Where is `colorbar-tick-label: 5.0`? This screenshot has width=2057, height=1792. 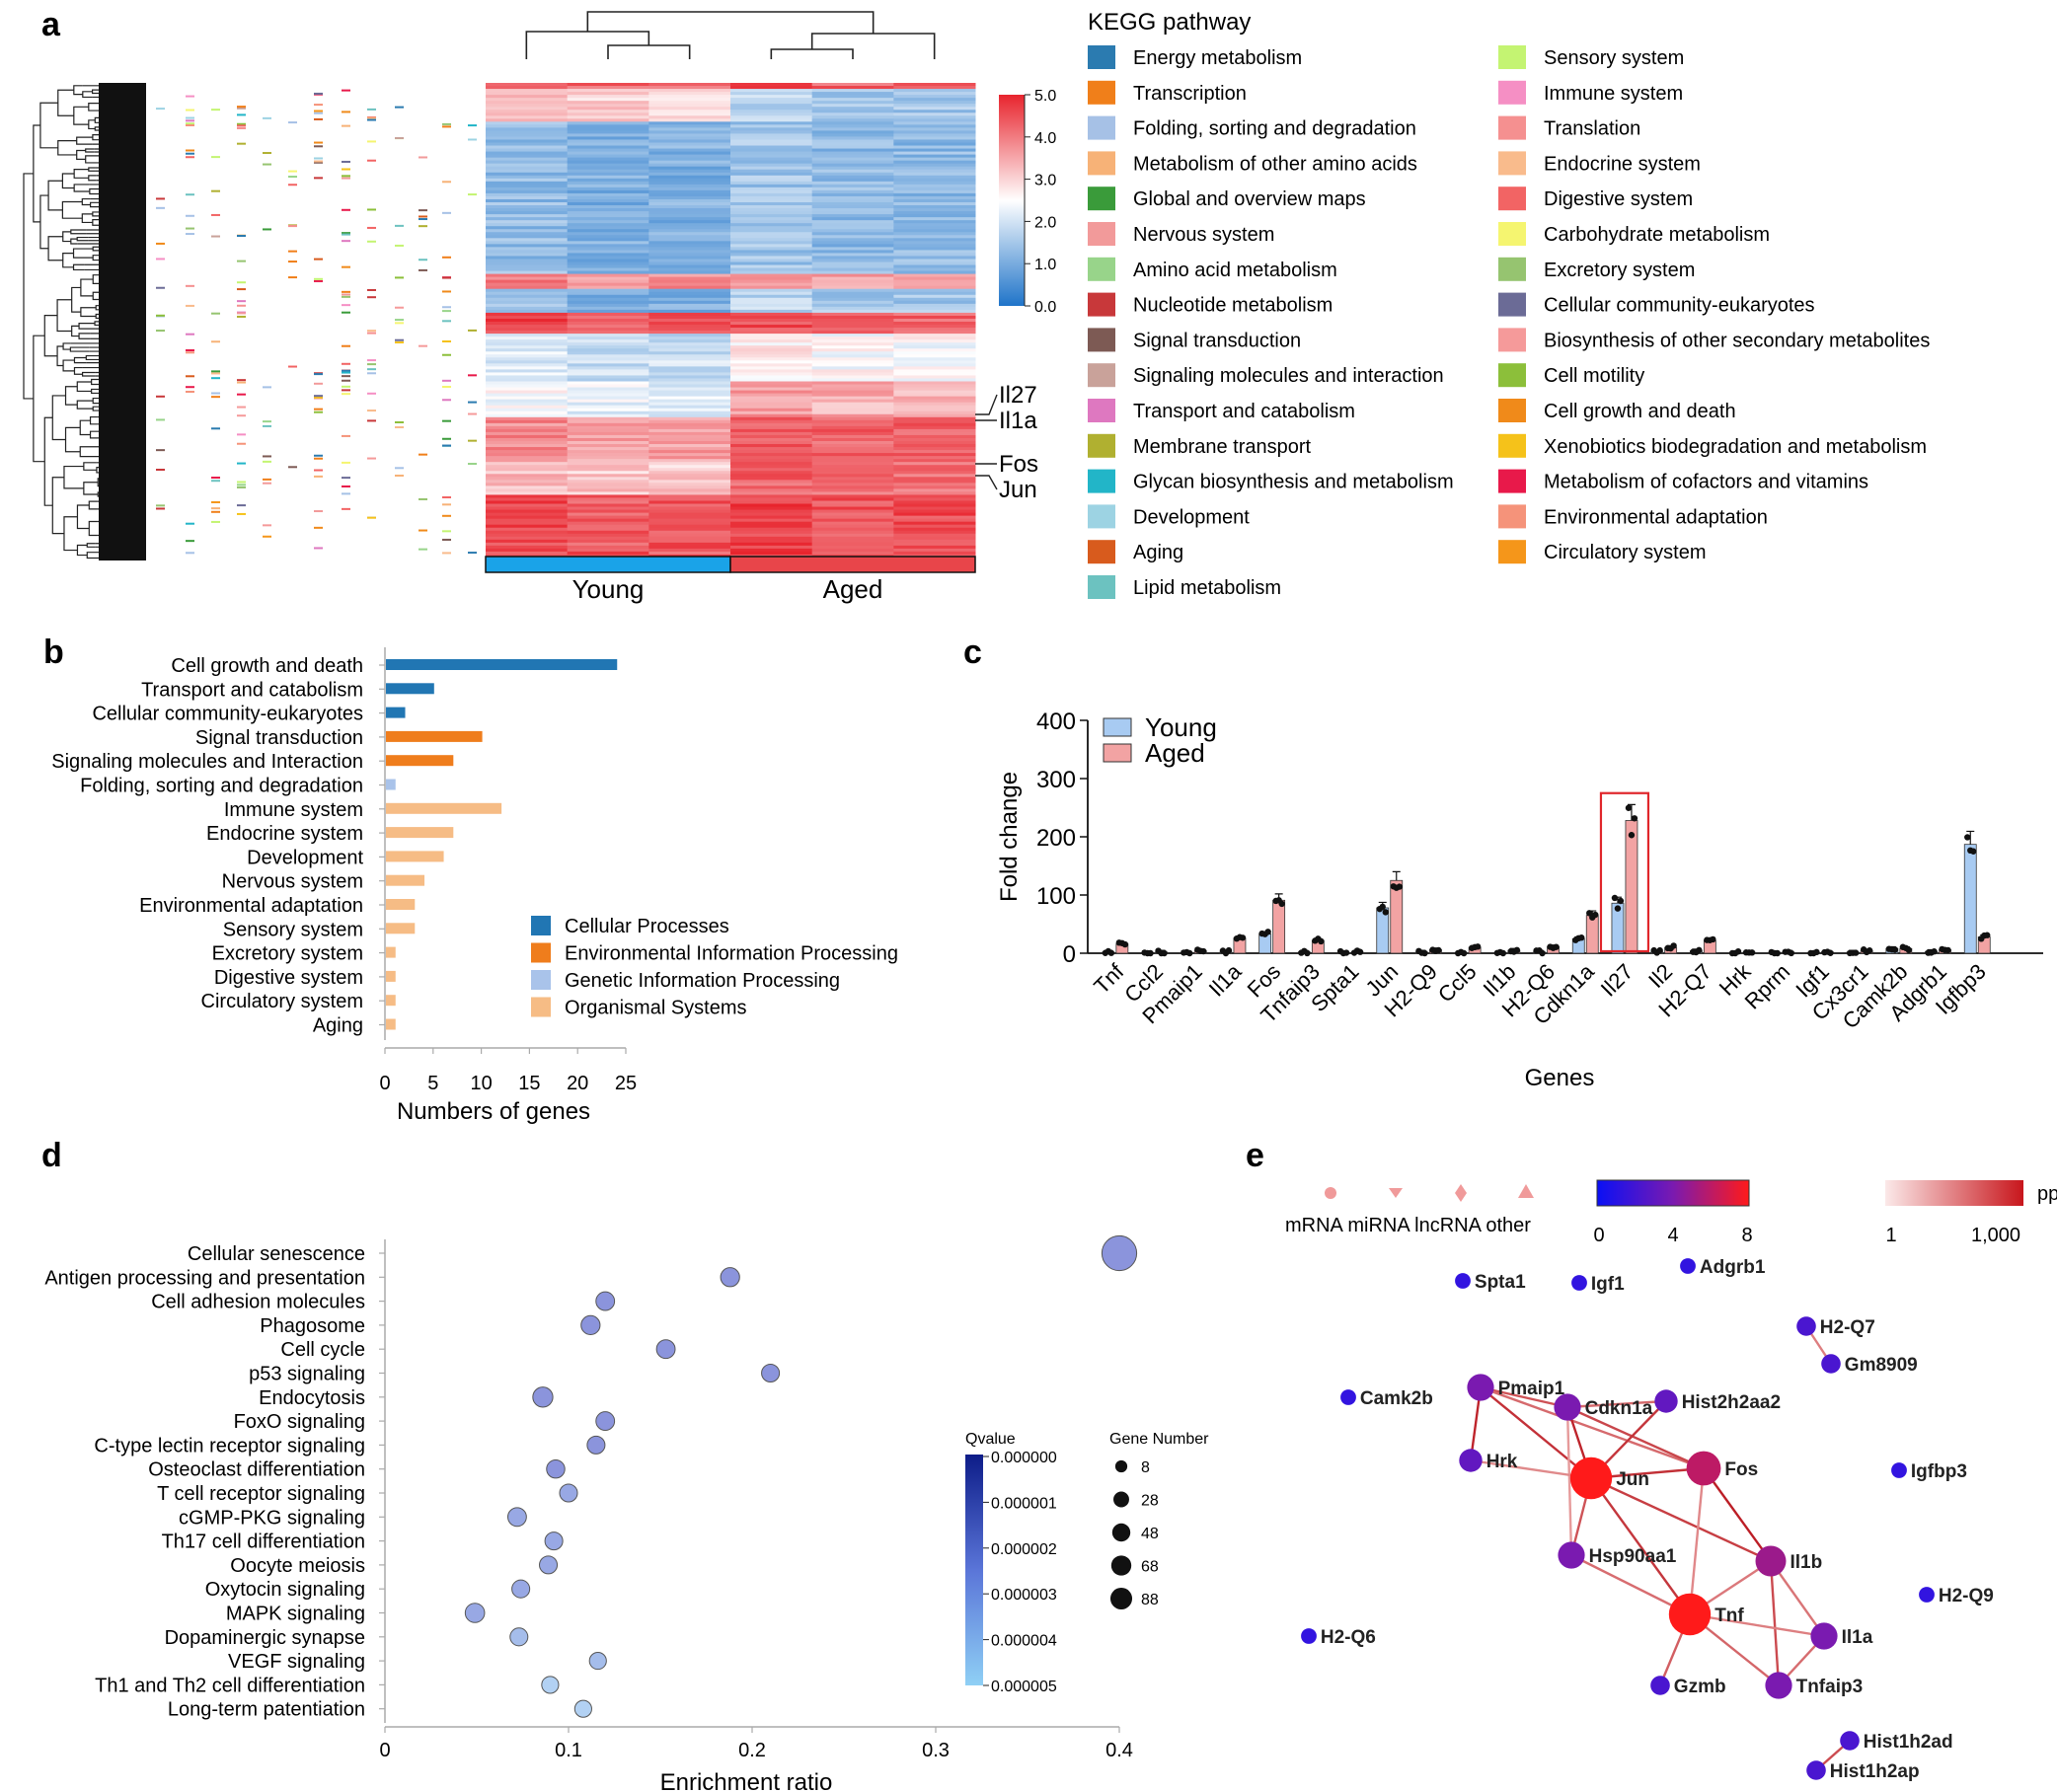 colorbar-tick-label: 5.0 is located at coordinates (1045, 97).